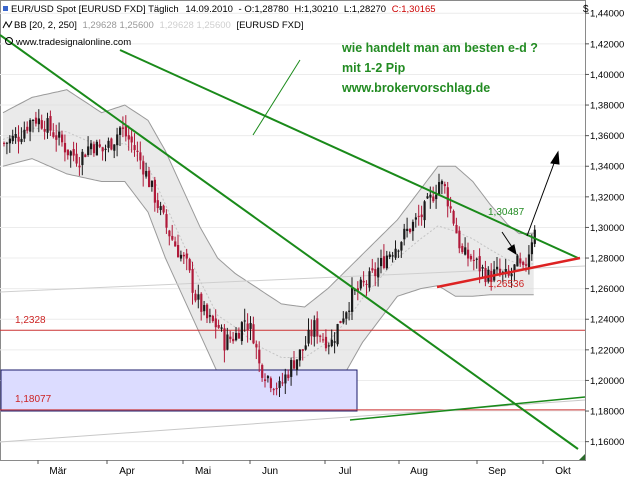 This screenshot has height=480, width=640. Describe the element at coordinates (194, 25) in the screenshot. I see `bb-values-faint: 1,29628 1,25600` at that location.